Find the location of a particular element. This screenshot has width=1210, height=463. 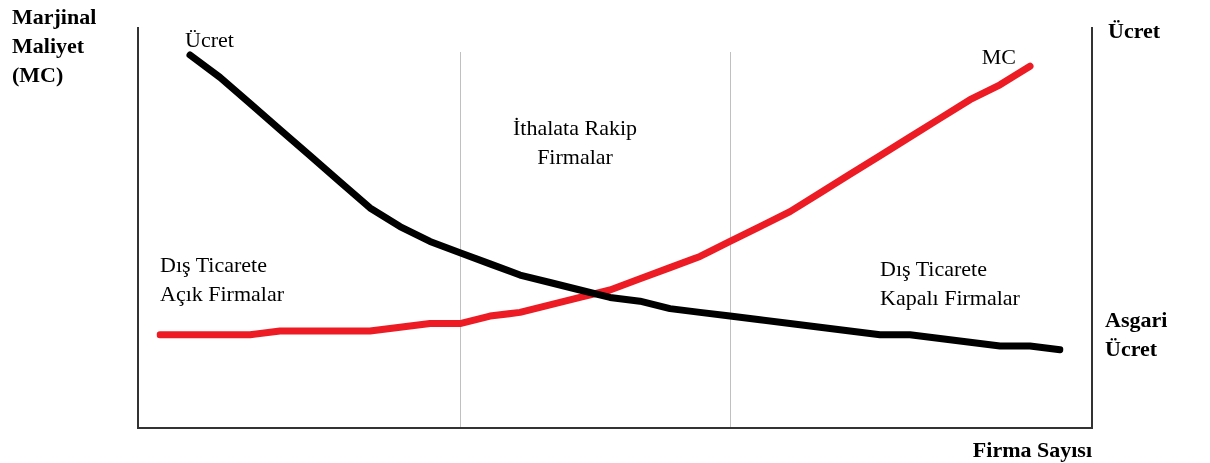

annotation: Dış Ticarete Kapalı Firmalar is located at coordinates (950, 283).